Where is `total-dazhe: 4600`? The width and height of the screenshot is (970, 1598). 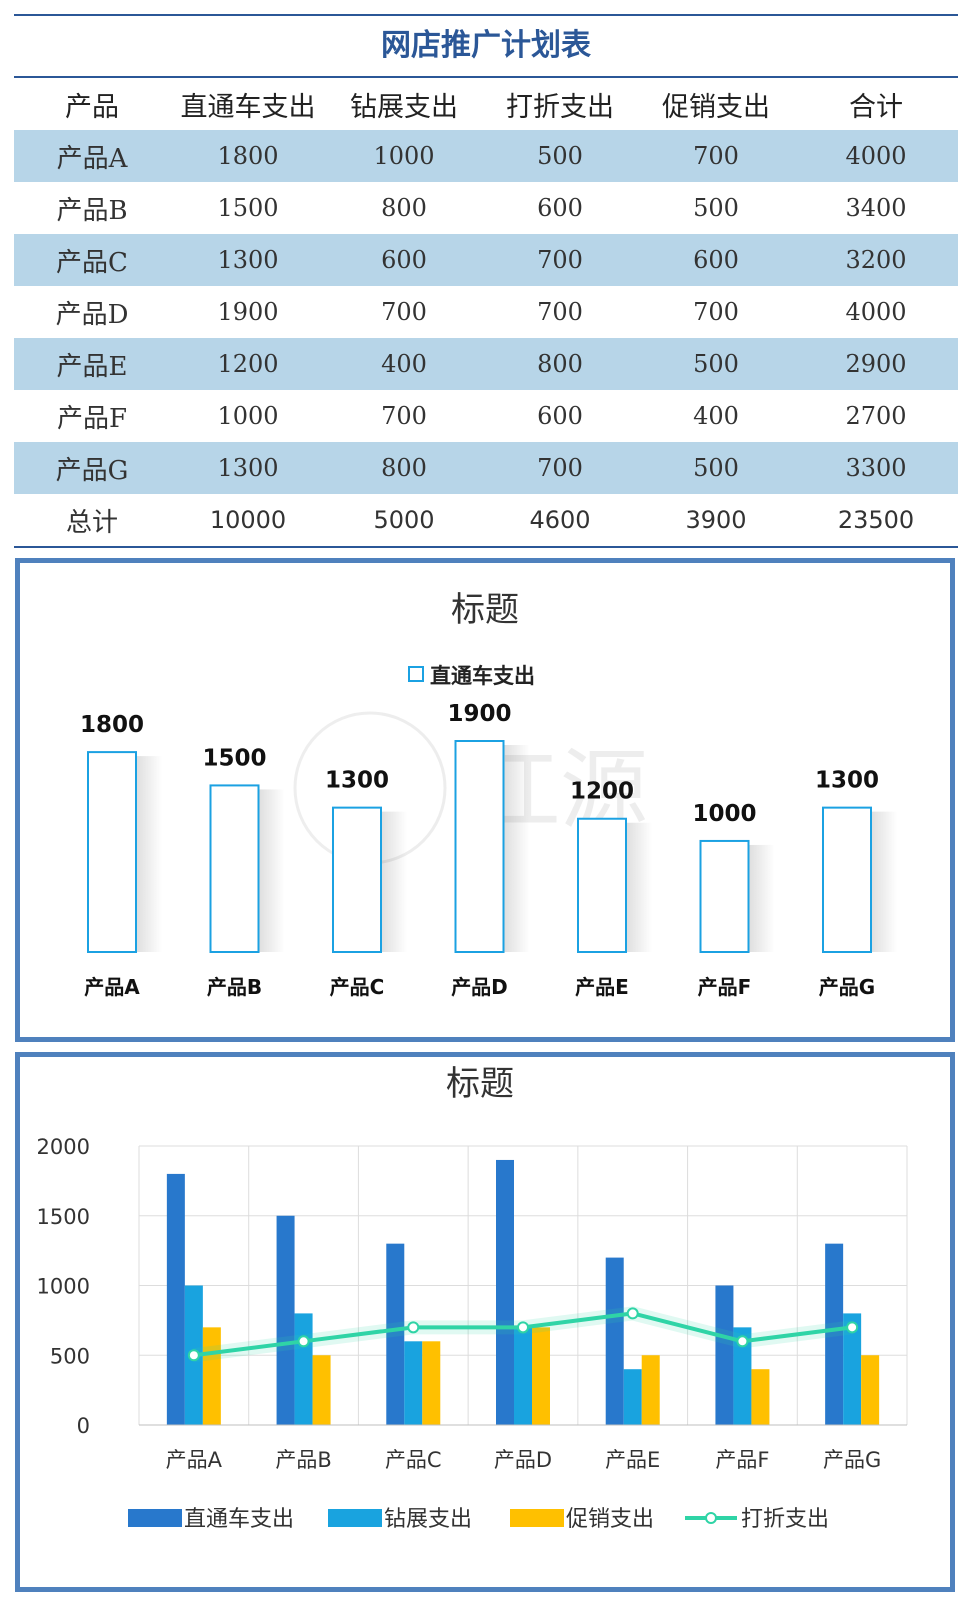 total-dazhe: 4600 is located at coordinates (560, 521).